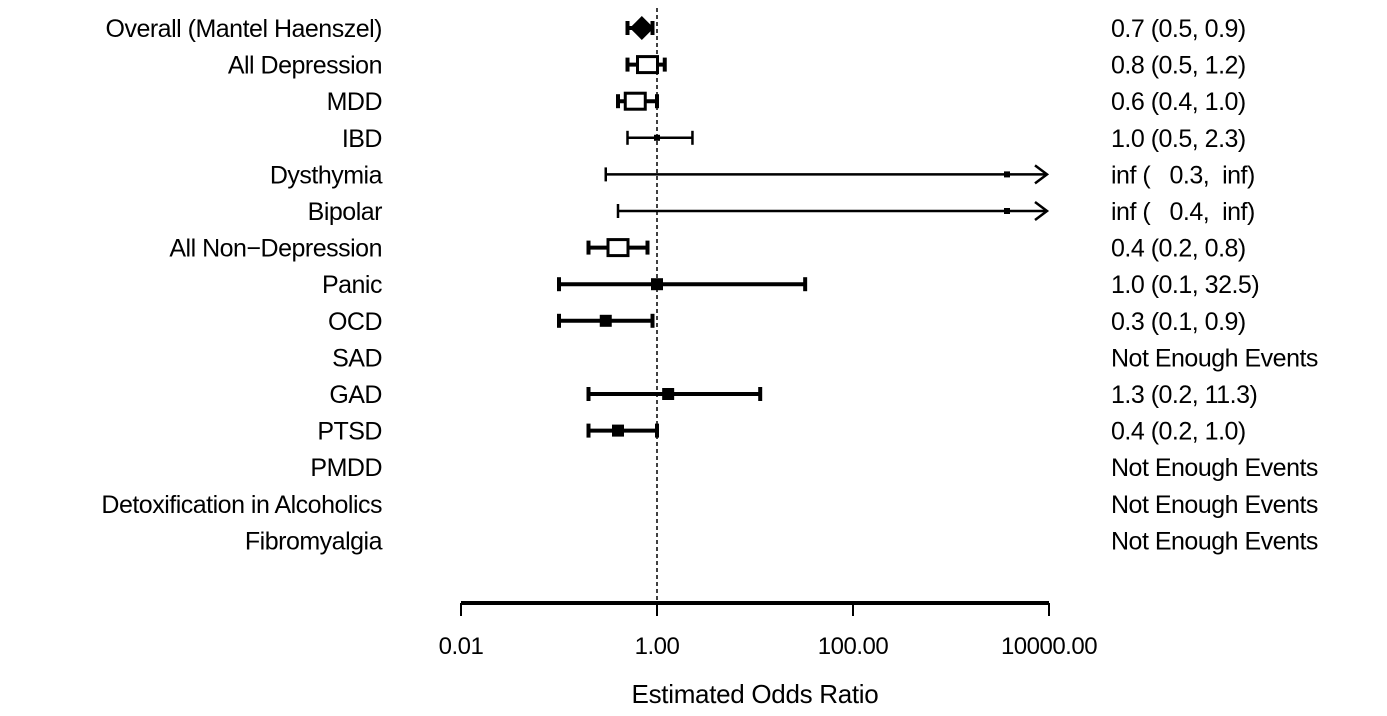 The height and width of the screenshot is (716, 1387). Describe the element at coordinates (345, 212) in the screenshot. I see `row-label: Bipolar` at that location.